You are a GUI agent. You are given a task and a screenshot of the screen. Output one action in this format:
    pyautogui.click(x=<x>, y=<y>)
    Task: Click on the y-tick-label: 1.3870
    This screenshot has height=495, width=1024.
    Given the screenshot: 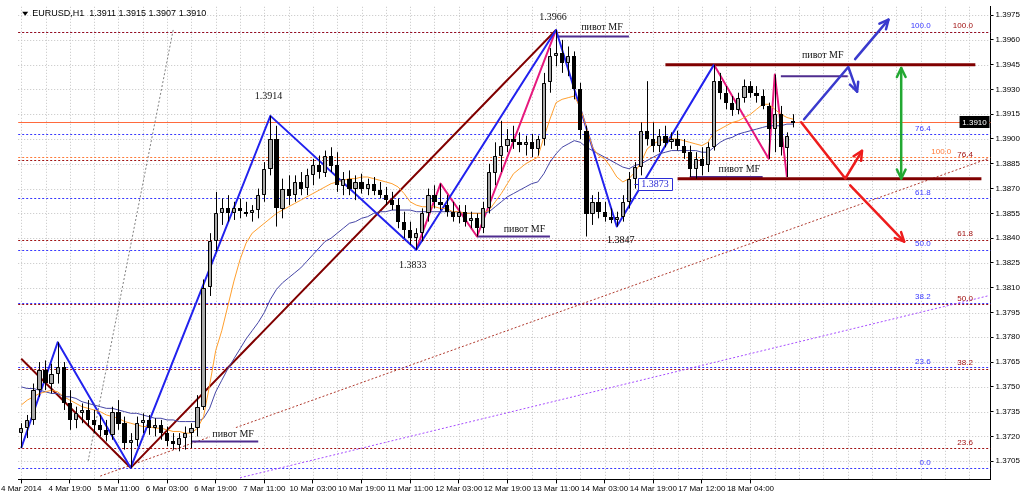 What is the action you would take?
    pyautogui.click(x=1008, y=188)
    